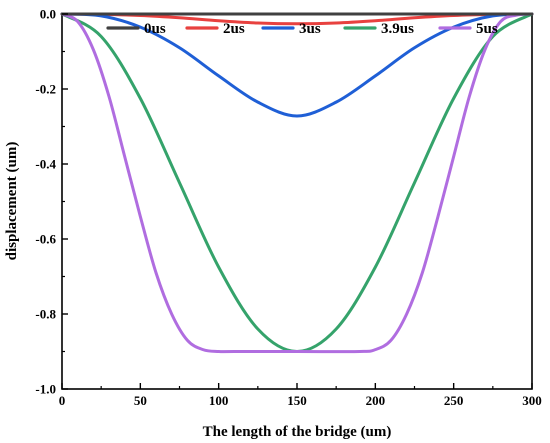  What do you see at coordinates (291, 29) in the screenshot?
I see `legend-item-3us: 3us` at bounding box center [291, 29].